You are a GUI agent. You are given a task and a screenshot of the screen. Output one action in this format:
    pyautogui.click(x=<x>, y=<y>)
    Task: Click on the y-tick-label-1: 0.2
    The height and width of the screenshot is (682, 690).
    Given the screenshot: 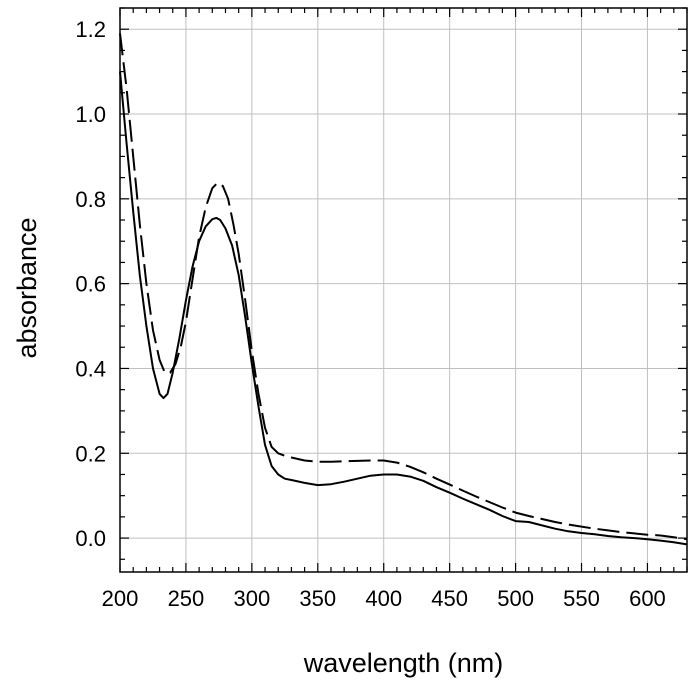 What is the action you would take?
    pyautogui.click(x=90, y=453)
    